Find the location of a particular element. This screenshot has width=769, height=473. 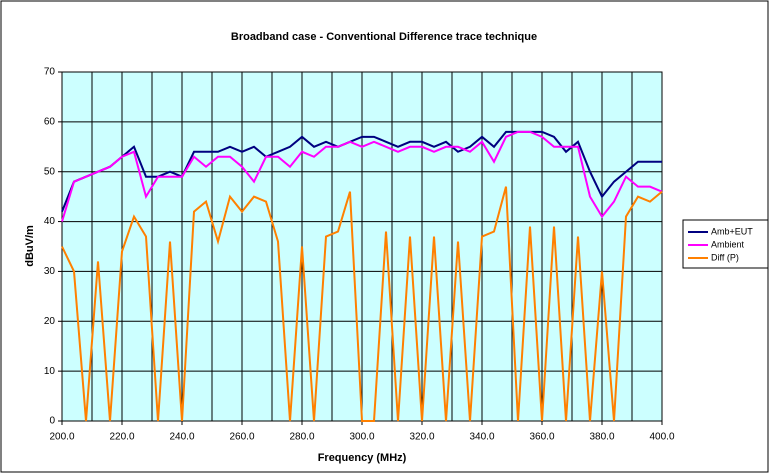

x-tick-label: 380.0 is located at coordinates (601, 437).